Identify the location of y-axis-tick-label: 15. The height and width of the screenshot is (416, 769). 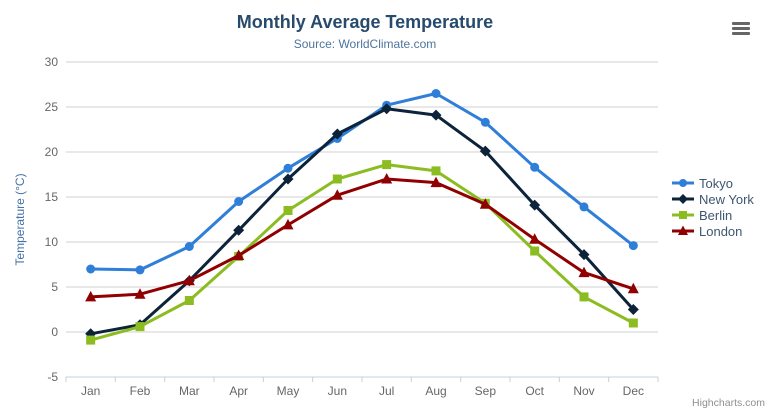
(52, 197).